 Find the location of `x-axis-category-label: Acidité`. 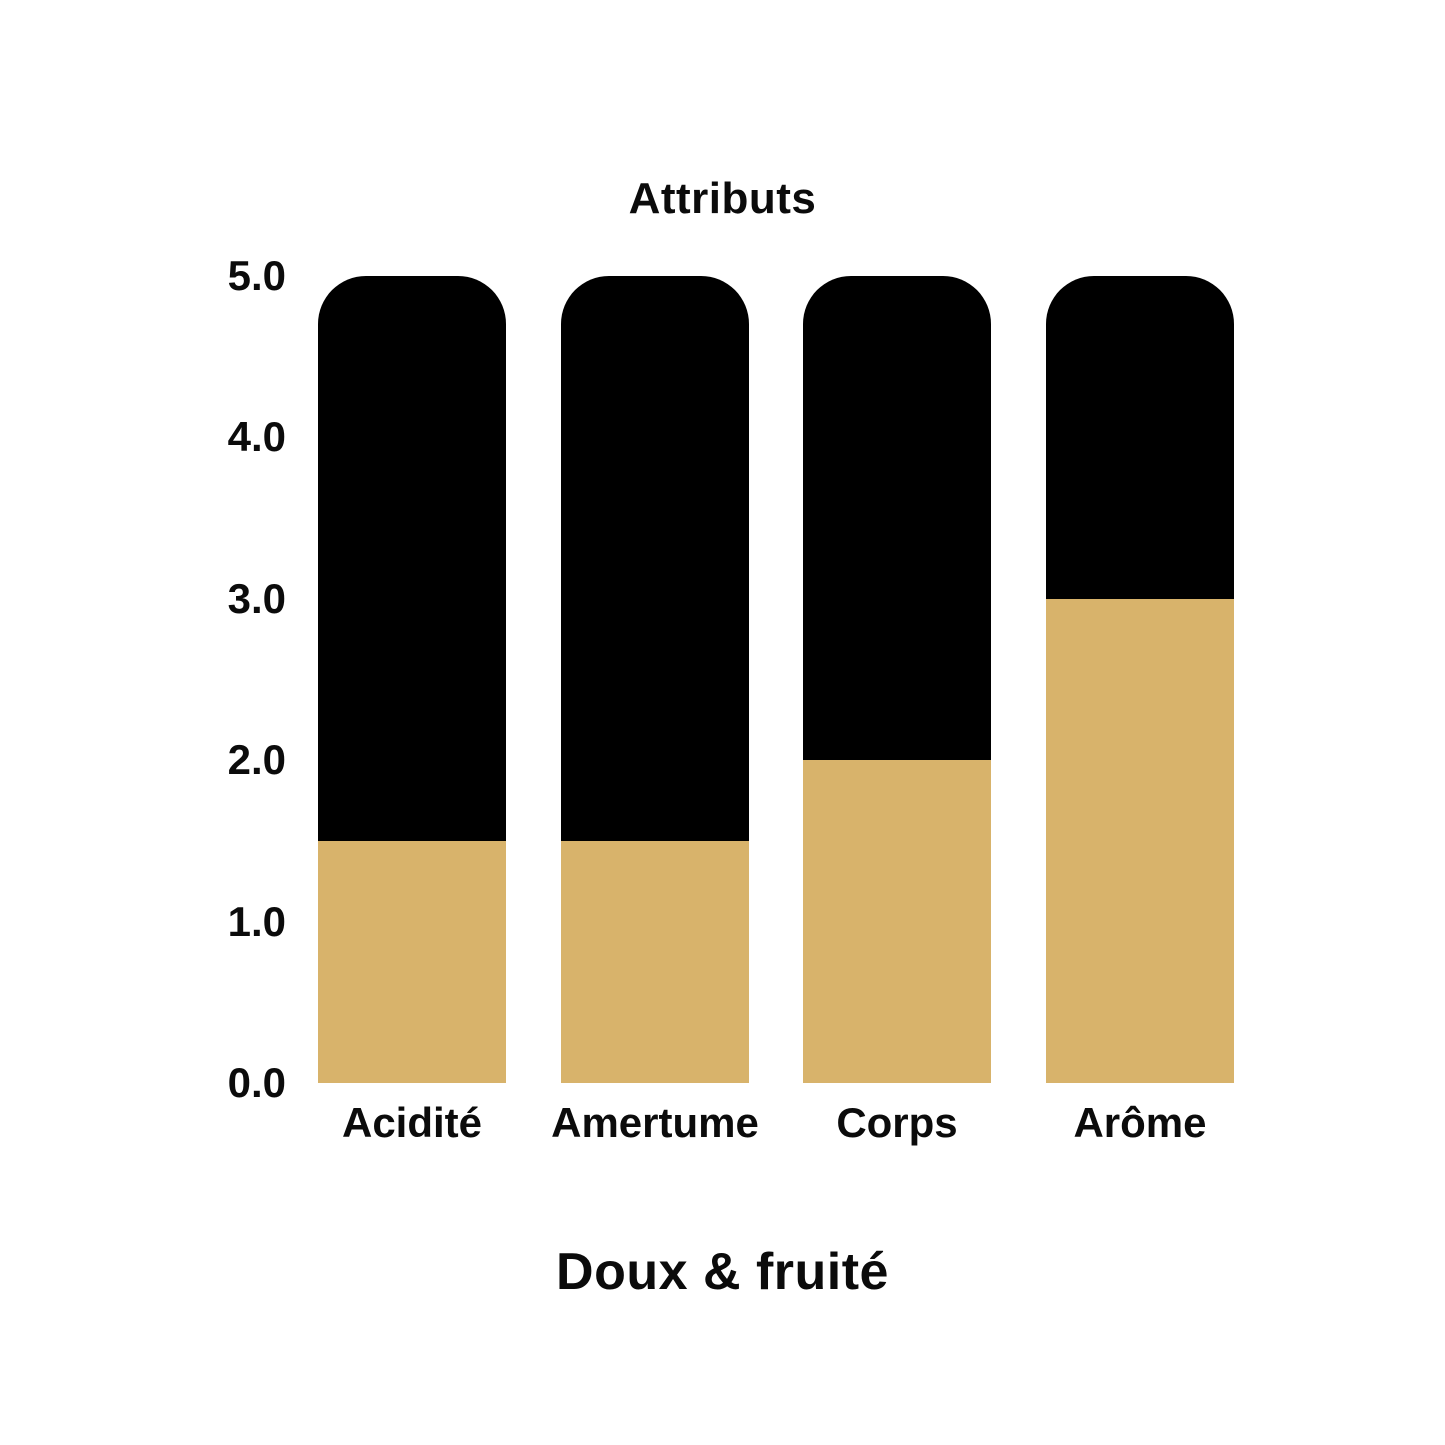

x-axis-category-label: Acidité is located at coordinates (412, 1122).